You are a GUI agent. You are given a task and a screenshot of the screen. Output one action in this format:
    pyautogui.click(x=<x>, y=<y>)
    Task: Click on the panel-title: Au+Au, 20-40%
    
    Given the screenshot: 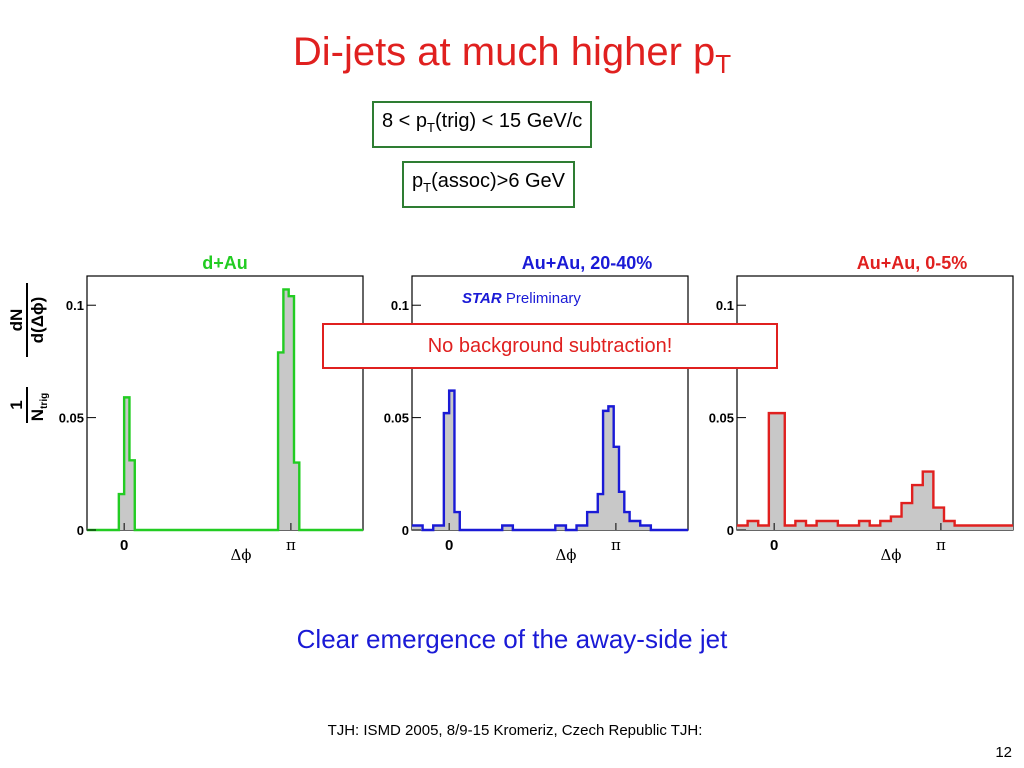 What is the action you would take?
    pyautogui.click(x=587, y=263)
    